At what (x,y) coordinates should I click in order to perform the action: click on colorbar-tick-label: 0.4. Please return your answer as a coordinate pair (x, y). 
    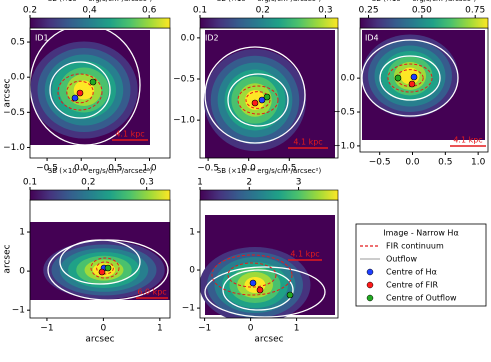
    Looking at the image, I should click on (89, 11).